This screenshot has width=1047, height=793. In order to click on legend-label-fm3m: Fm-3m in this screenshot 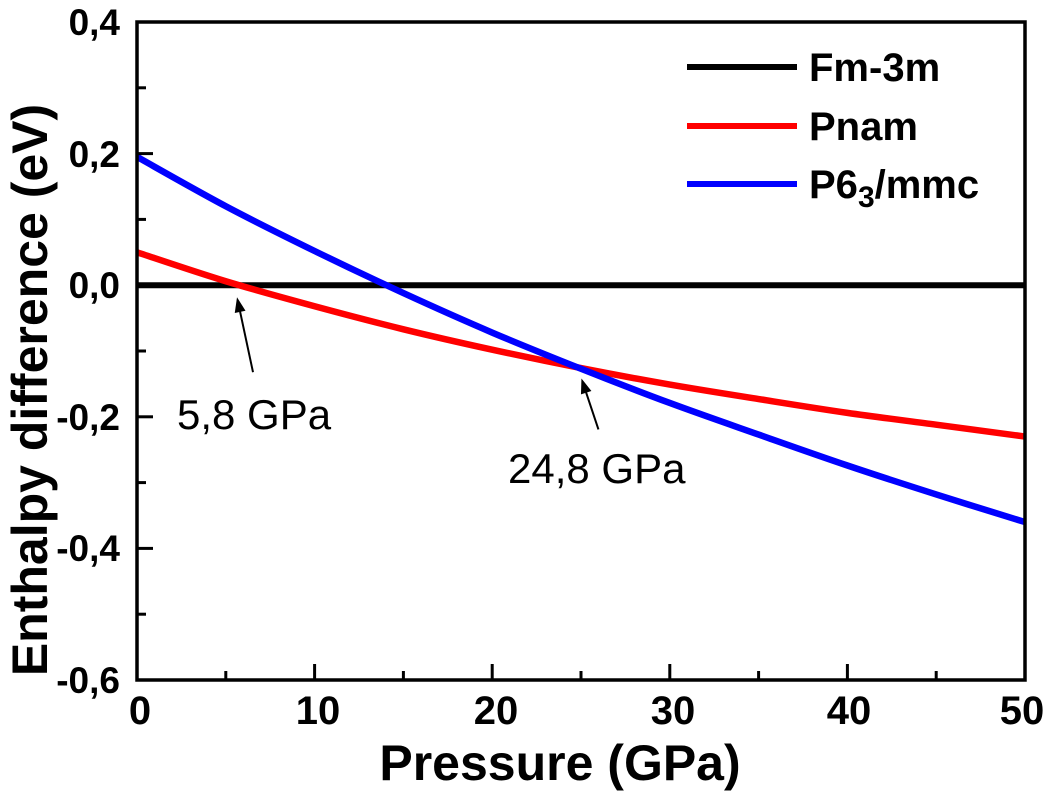, I will do `click(874, 68)`.